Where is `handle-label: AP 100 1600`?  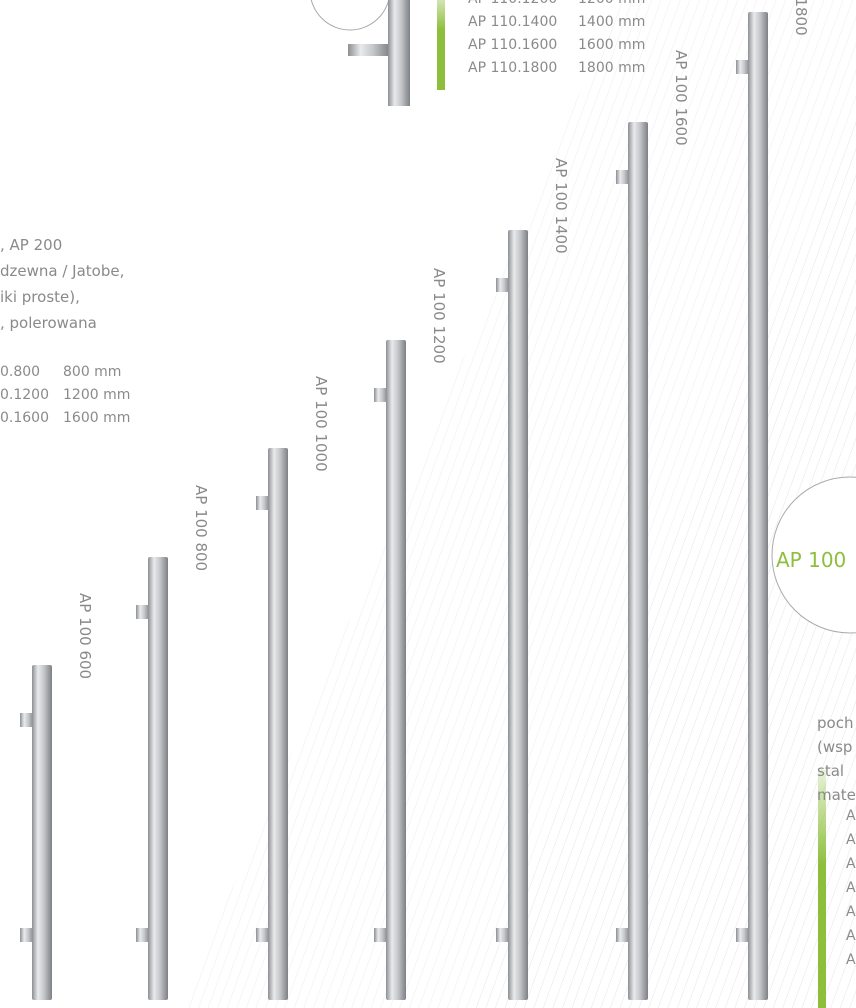 handle-label: AP 100 1600 is located at coordinates (681, 98).